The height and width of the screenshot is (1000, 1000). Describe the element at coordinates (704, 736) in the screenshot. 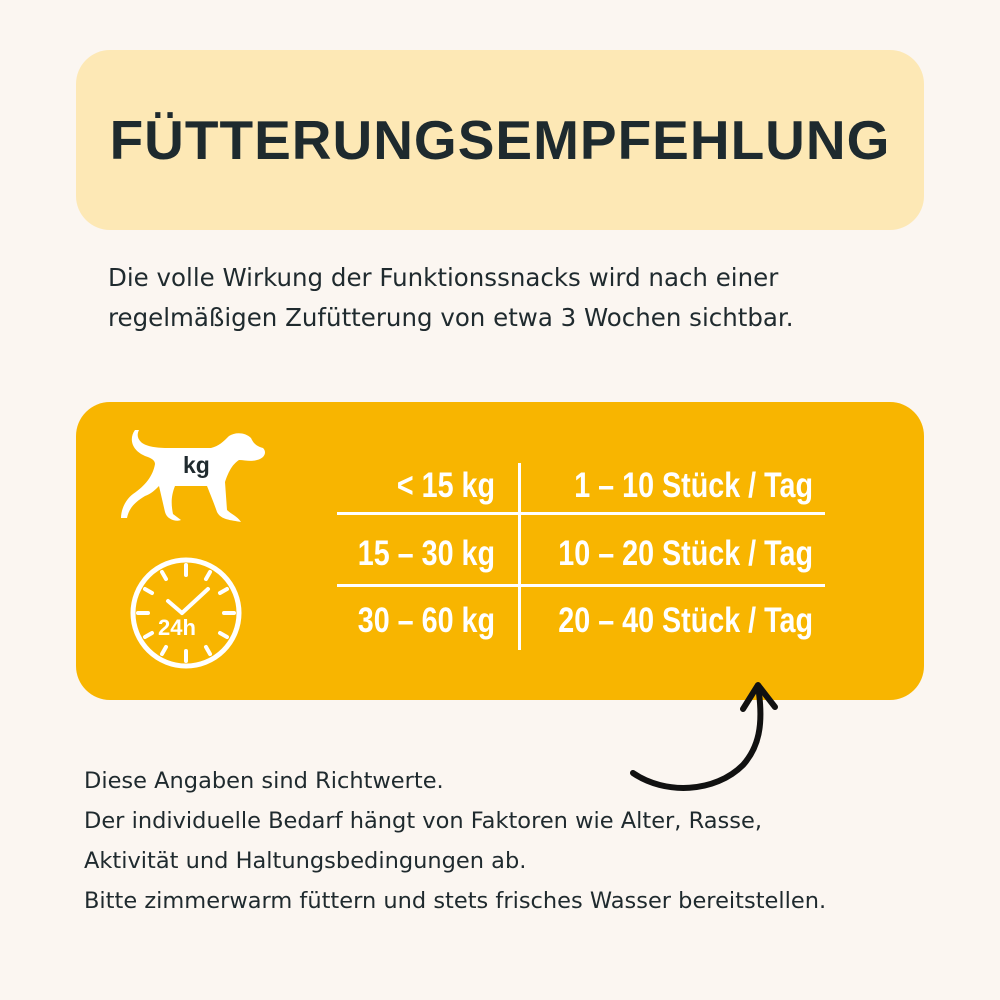

I see `curved-arrow-icon` at that location.